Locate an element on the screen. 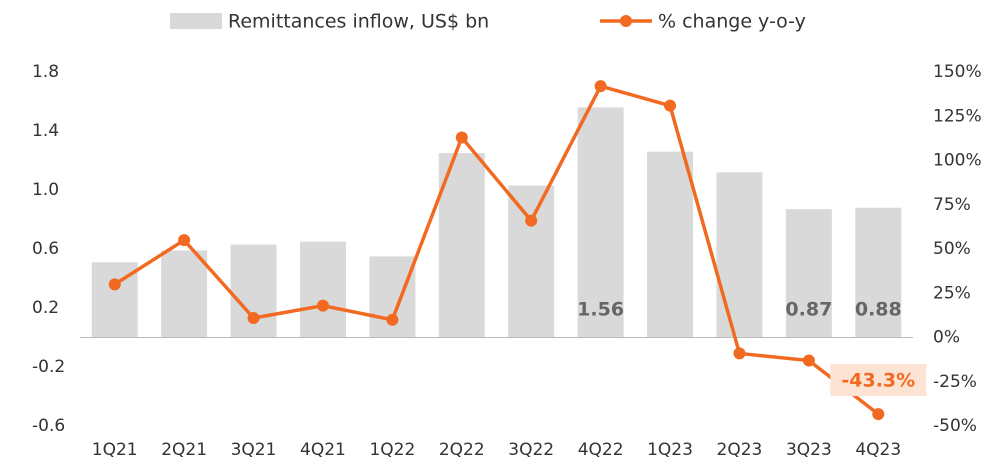 The height and width of the screenshot is (464, 994). x-tick-label: 4Q21 is located at coordinates (323, 450).